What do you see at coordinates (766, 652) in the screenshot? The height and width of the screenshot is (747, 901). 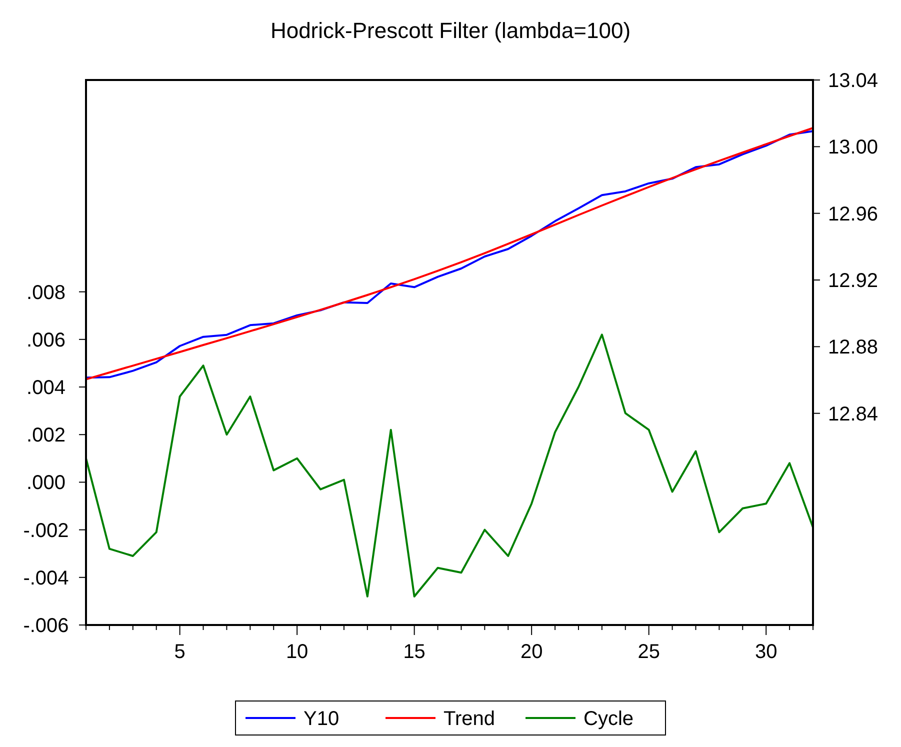 I see `x-tick-label: 30` at bounding box center [766, 652].